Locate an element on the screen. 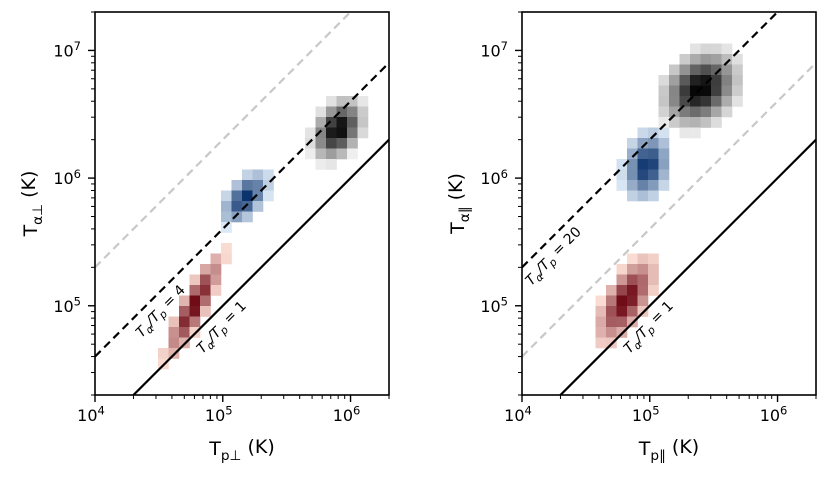  y-axis-label: Tα∥ (K) is located at coordinates (459, 204).